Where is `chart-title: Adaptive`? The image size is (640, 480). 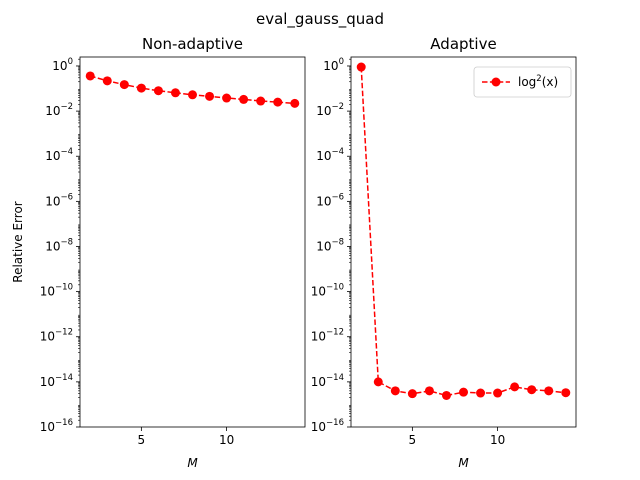 chart-title: Adaptive is located at coordinates (463, 44).